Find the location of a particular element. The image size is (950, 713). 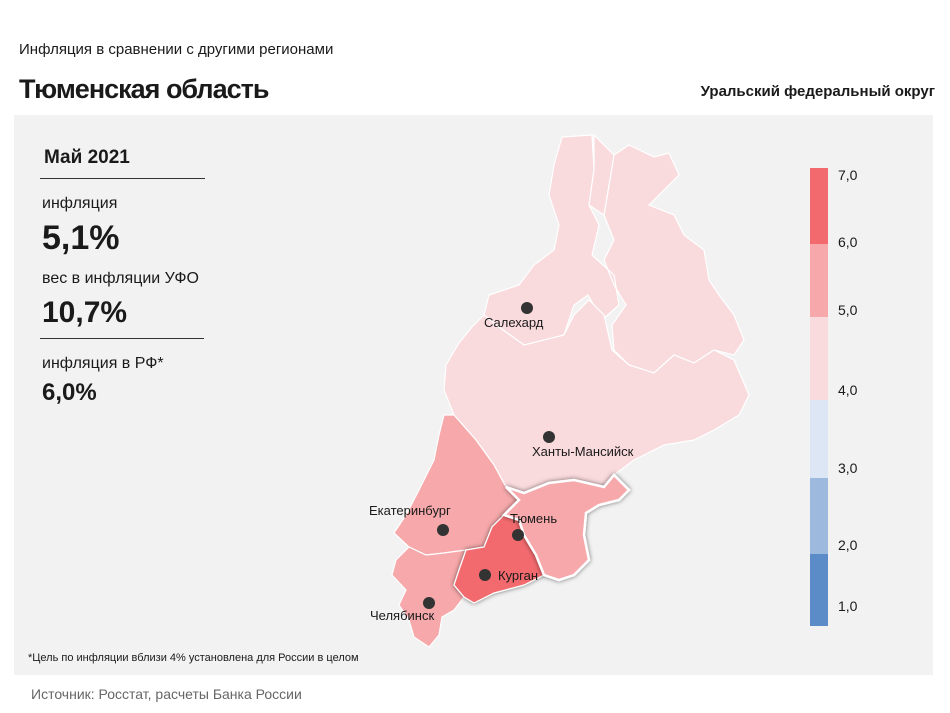

city-label: Челябинск is located at coordinates (402, 615).